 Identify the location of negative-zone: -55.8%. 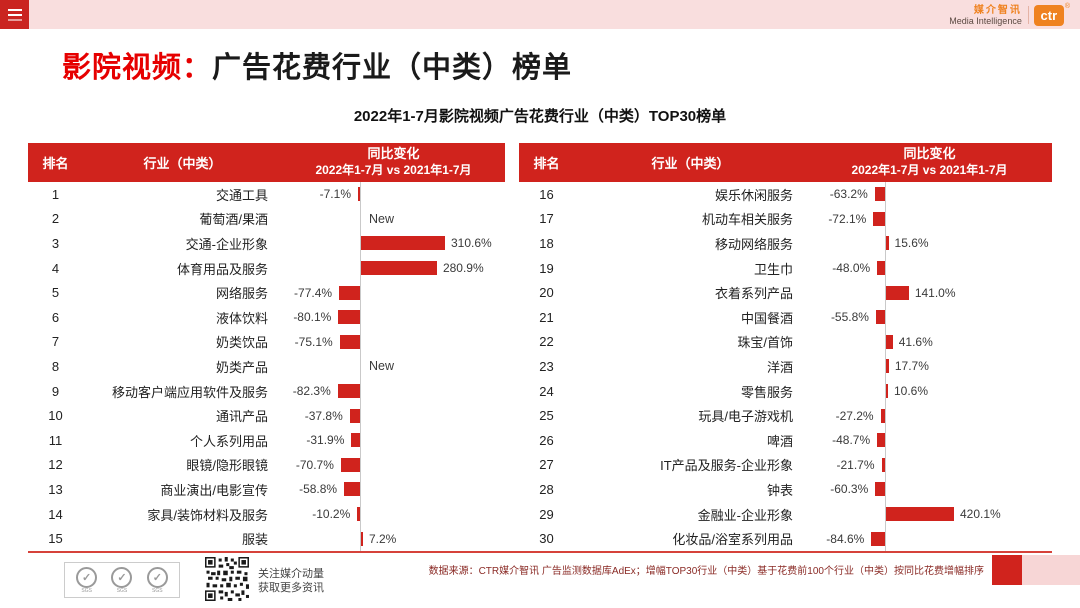
(846, 317).